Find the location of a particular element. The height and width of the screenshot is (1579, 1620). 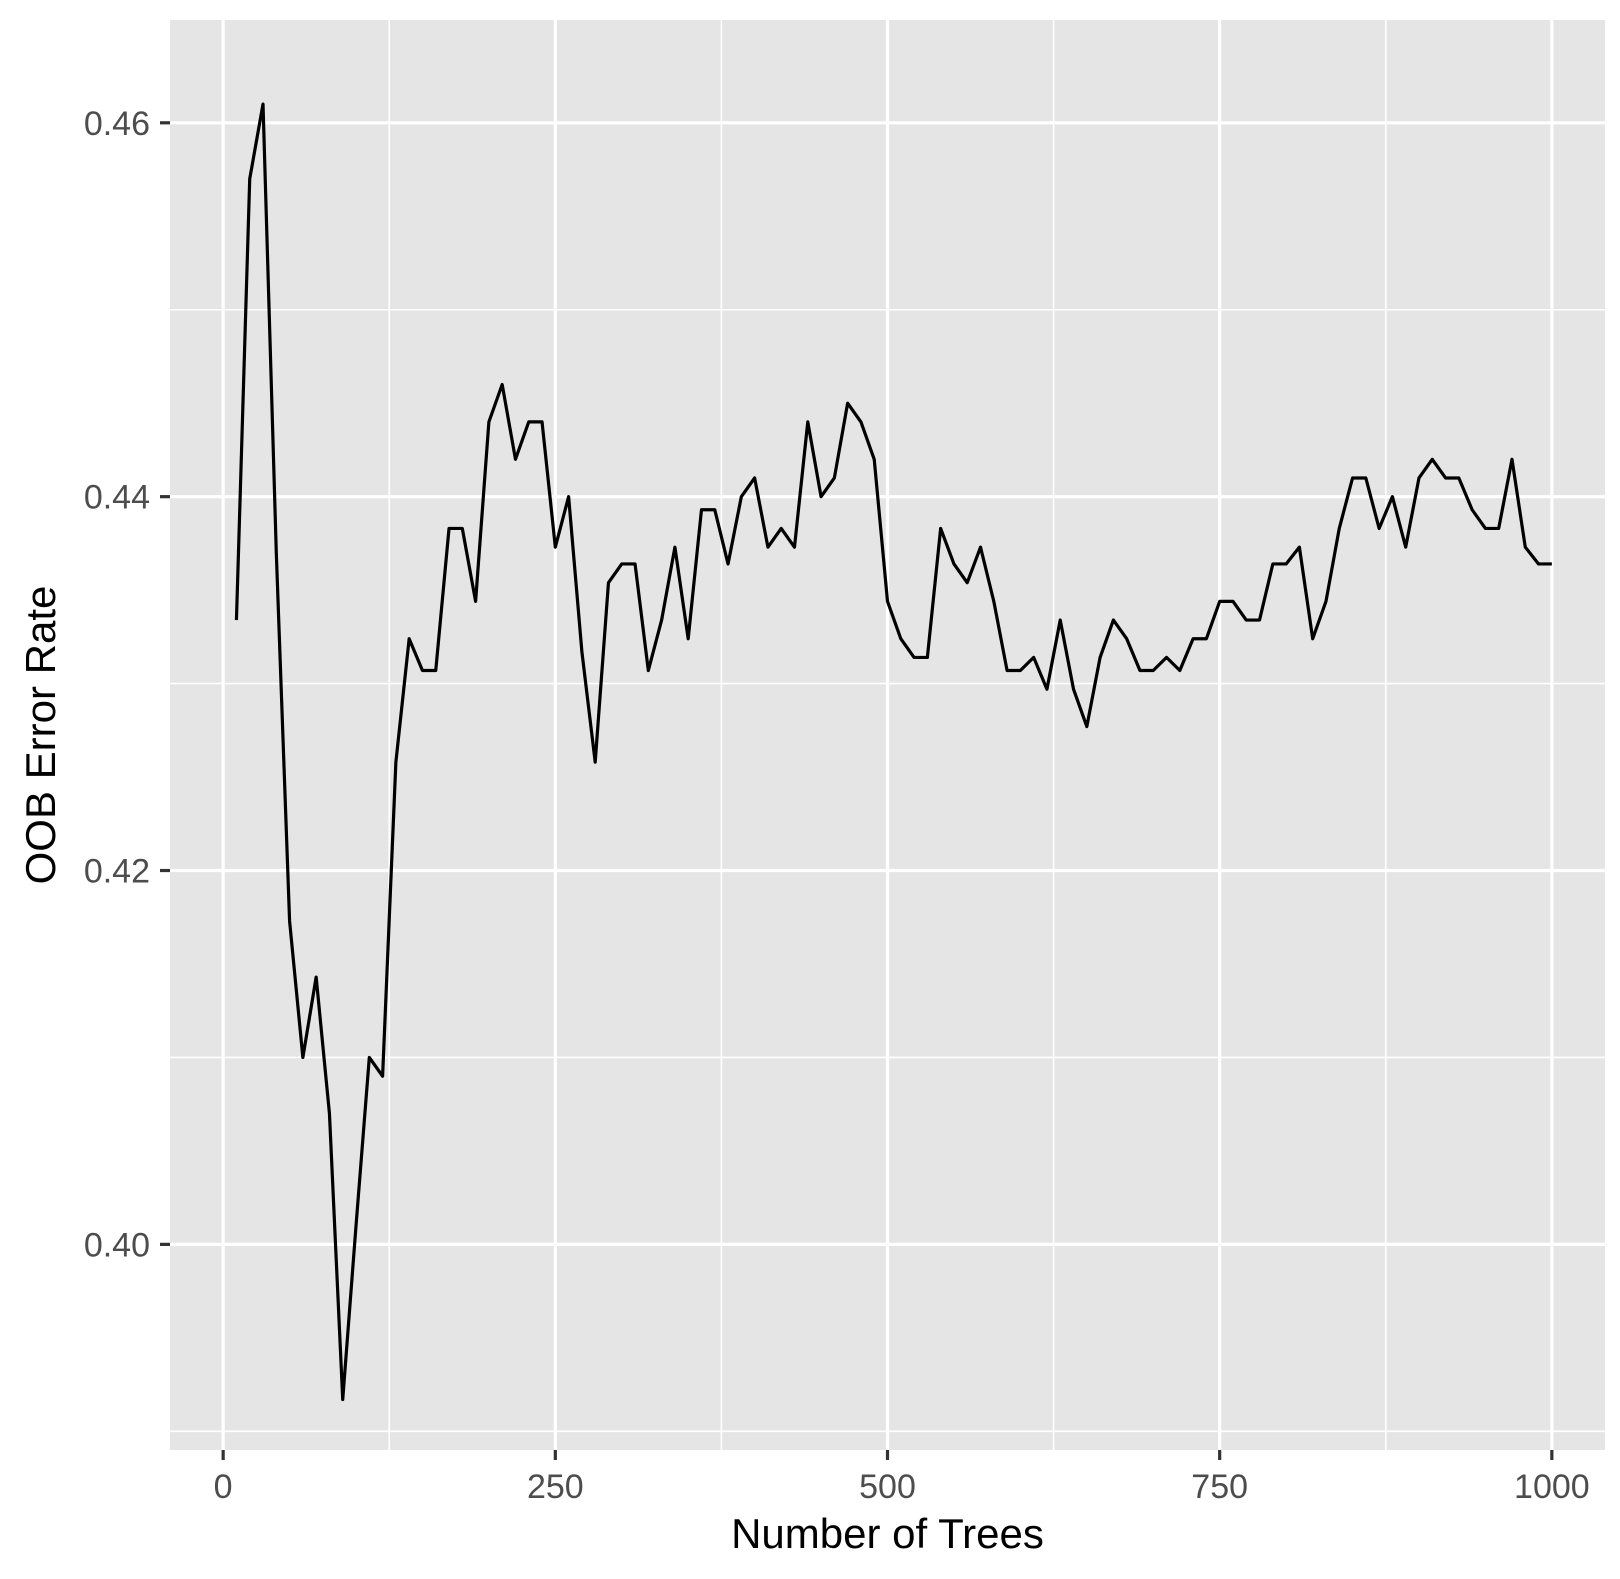

y-tick-label: 0.46 is located at coordinates (117, 124).